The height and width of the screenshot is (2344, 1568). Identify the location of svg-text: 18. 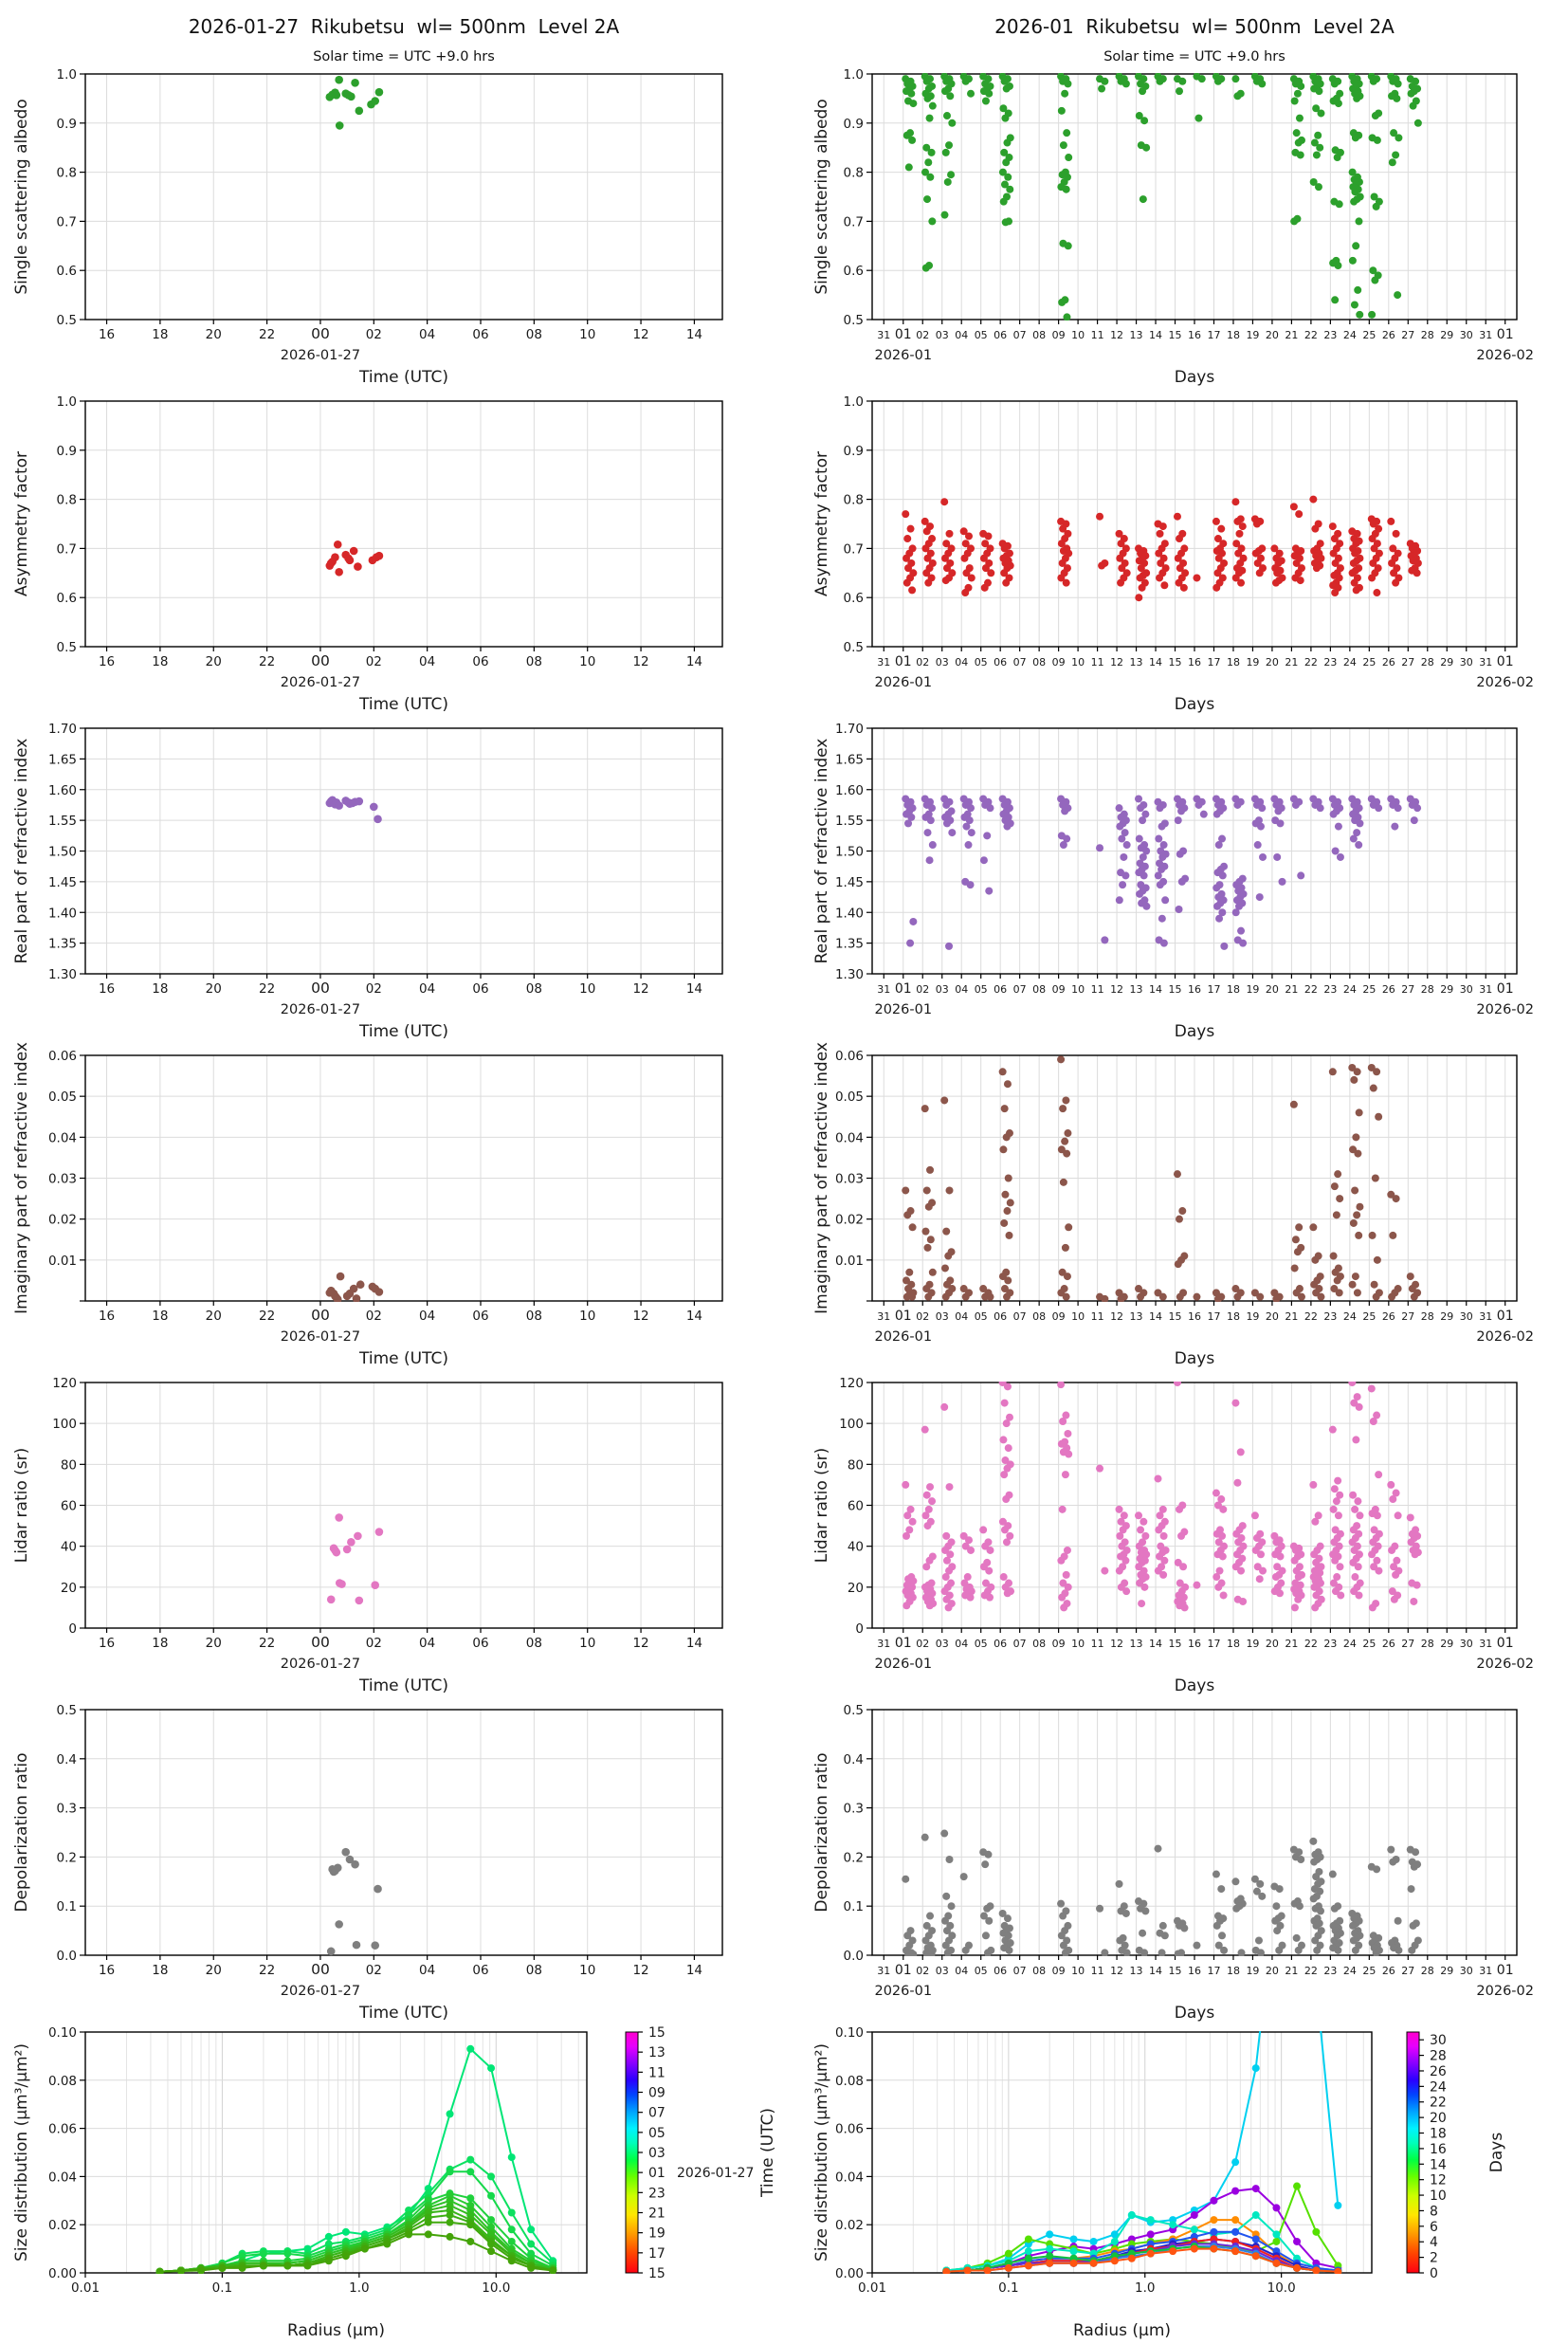
(160, 661).